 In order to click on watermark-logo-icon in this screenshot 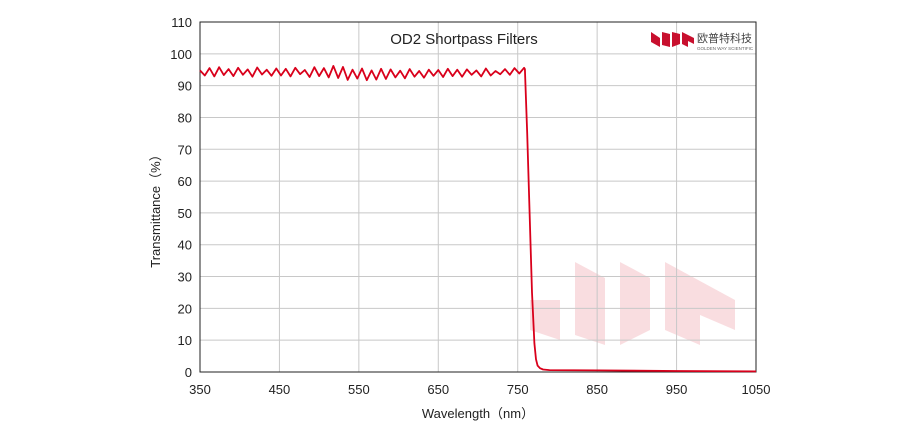, I will do `click(632, 303)`.